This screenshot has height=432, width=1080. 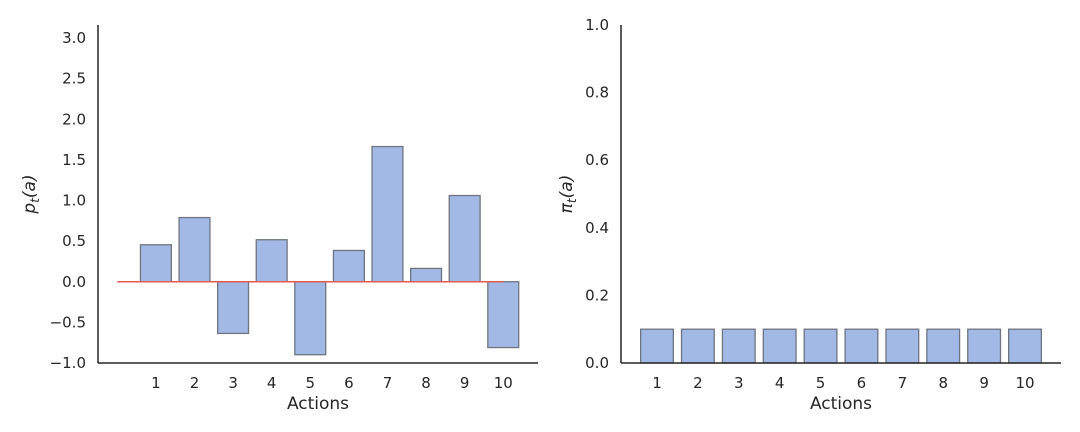 I want to click on y-tick-label: 3.0, so click(x=74, y=38).